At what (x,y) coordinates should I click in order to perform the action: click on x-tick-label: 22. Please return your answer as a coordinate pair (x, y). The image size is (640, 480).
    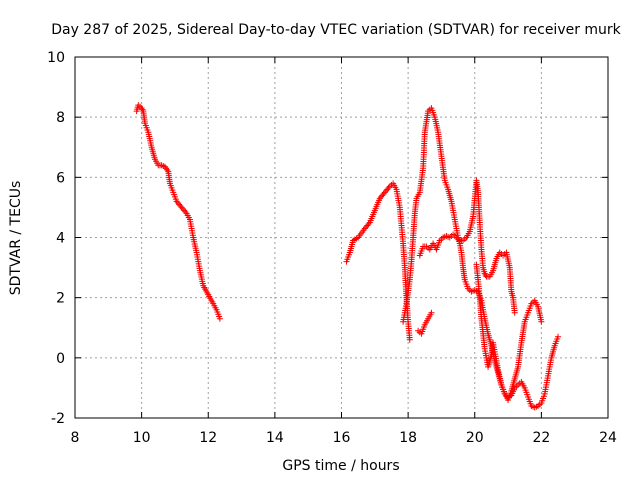
    Looking at the image, I should click on (541, 438).